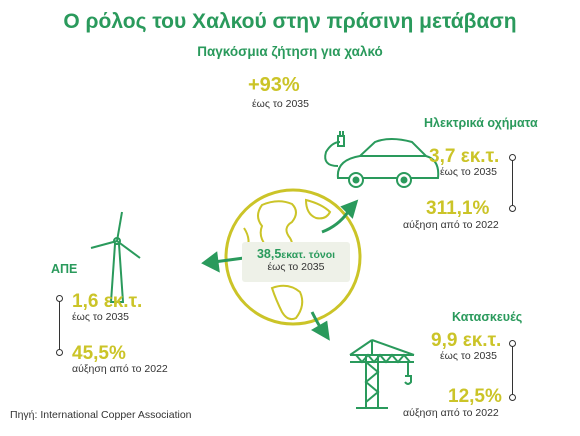 The image size is (580, 436). I want to click on electric-car-icon, so click(382, 159).